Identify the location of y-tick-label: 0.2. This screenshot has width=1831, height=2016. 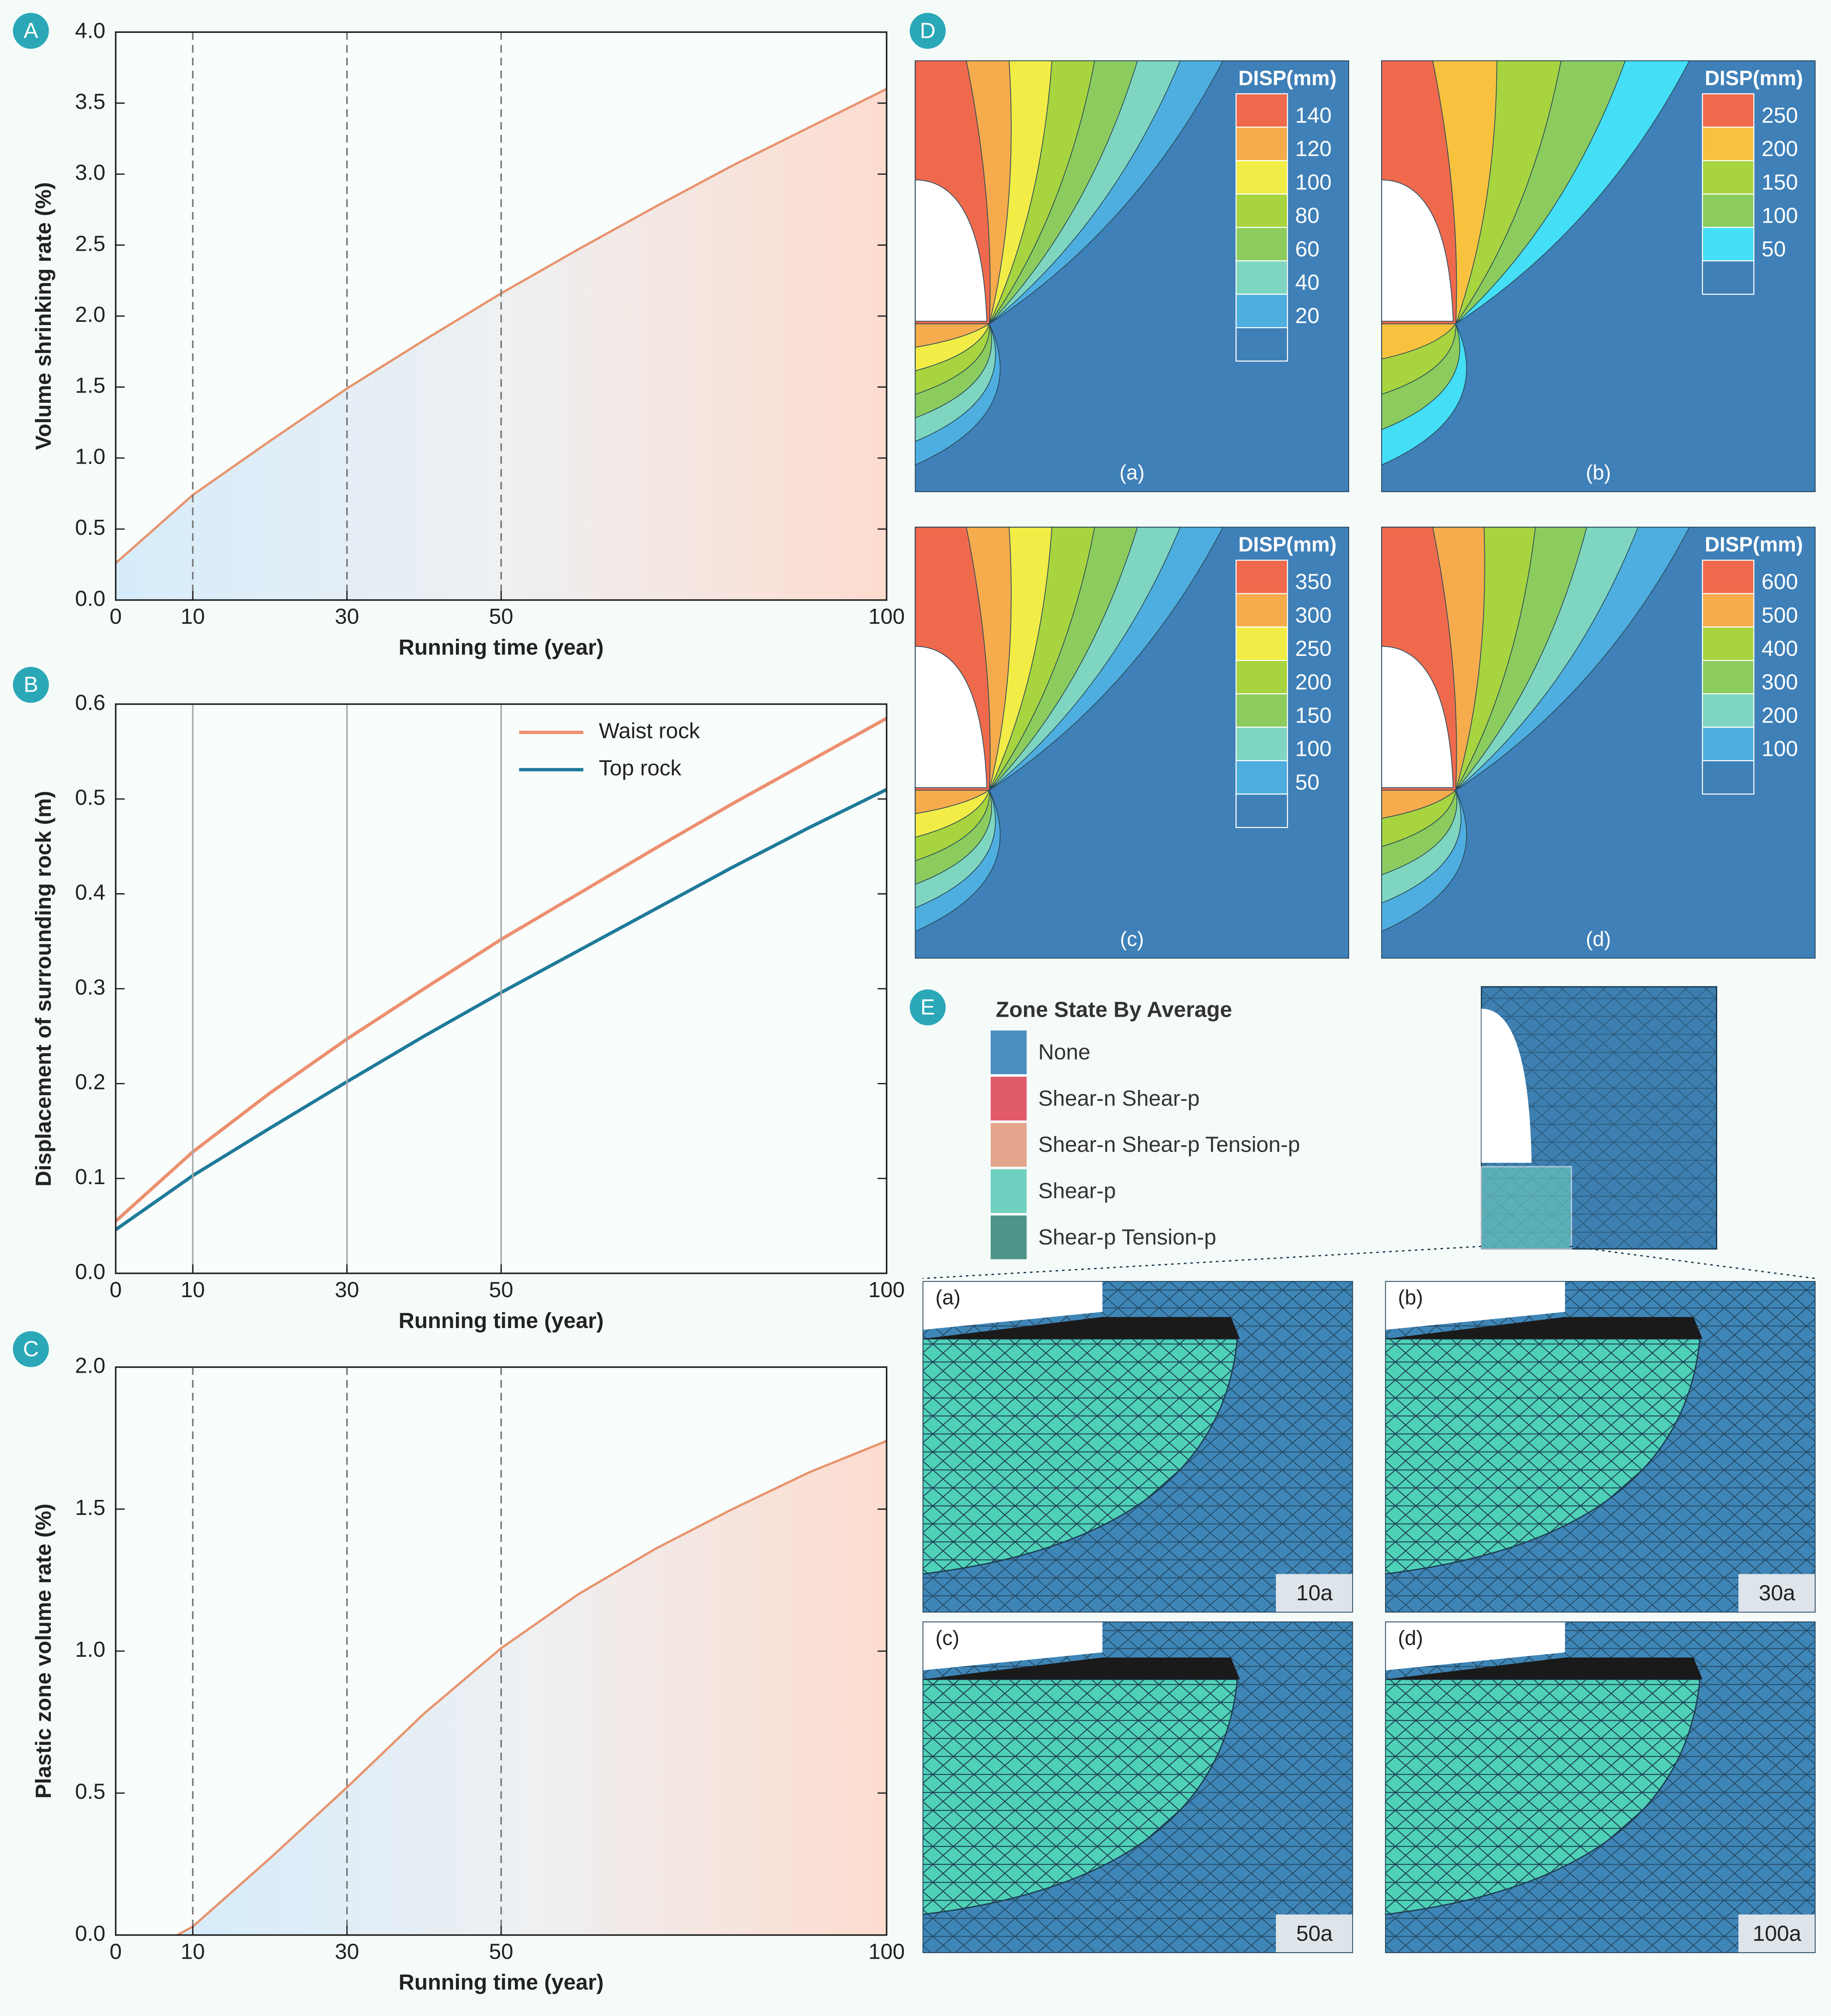
(90, 1082).